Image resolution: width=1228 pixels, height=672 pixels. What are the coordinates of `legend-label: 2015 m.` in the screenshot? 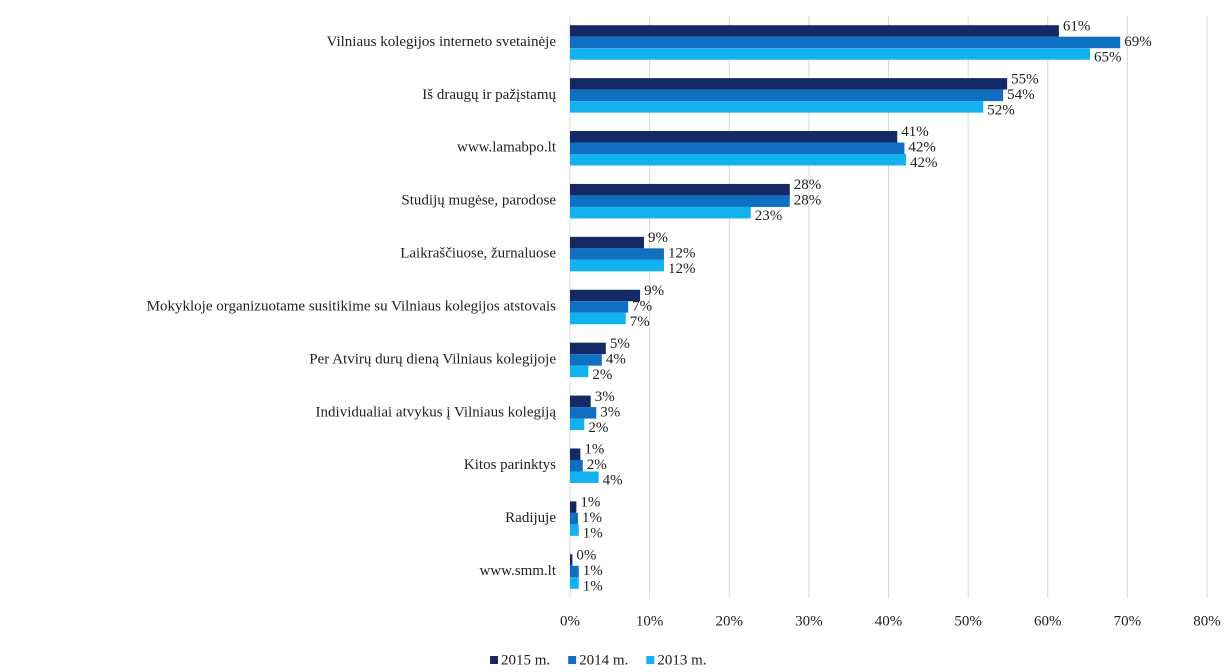 It's located at (525, 660).